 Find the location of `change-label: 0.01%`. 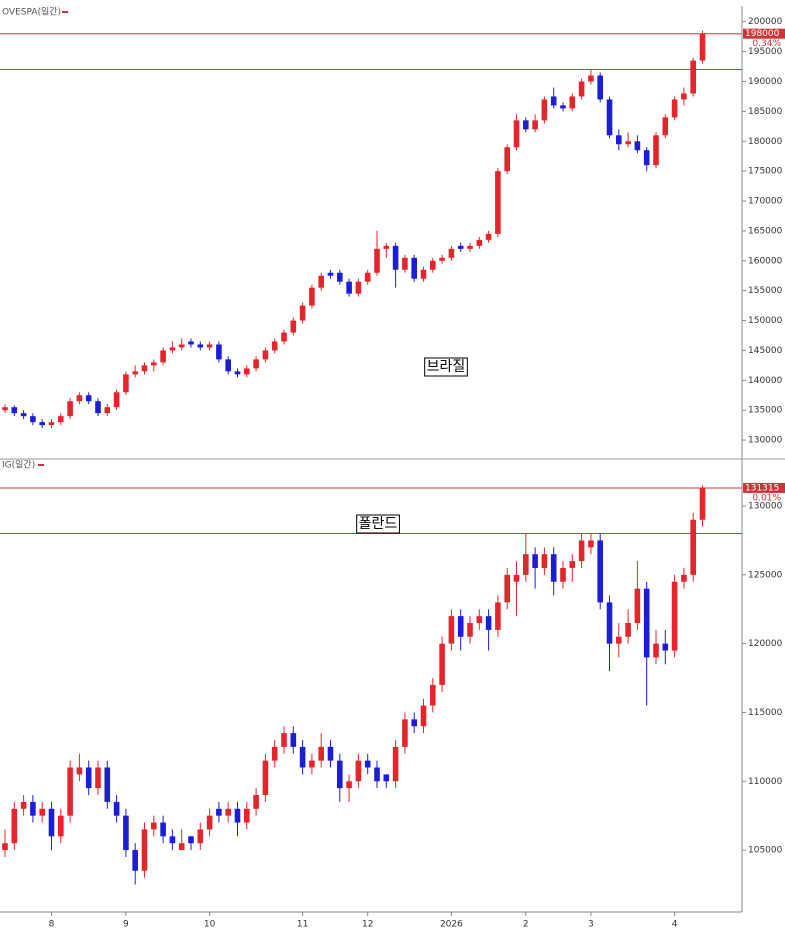

change-label: 0.01% is located at coordinates (766, 498).